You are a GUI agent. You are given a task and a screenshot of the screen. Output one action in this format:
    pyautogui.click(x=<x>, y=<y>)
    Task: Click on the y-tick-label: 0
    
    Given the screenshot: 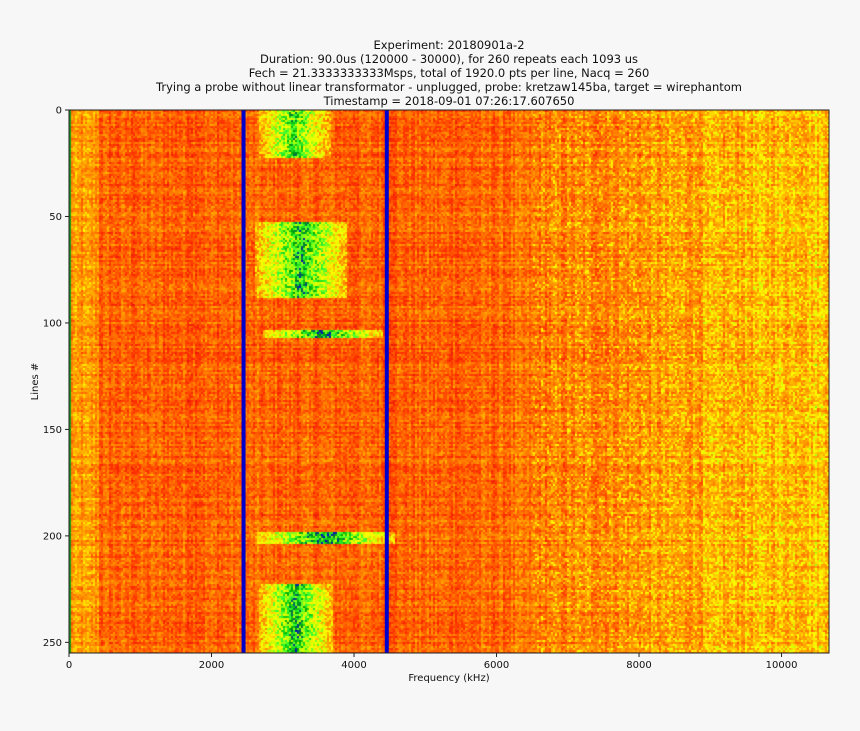 What is the action you would take?
    pyautogui.click(x=59, y=111)
    